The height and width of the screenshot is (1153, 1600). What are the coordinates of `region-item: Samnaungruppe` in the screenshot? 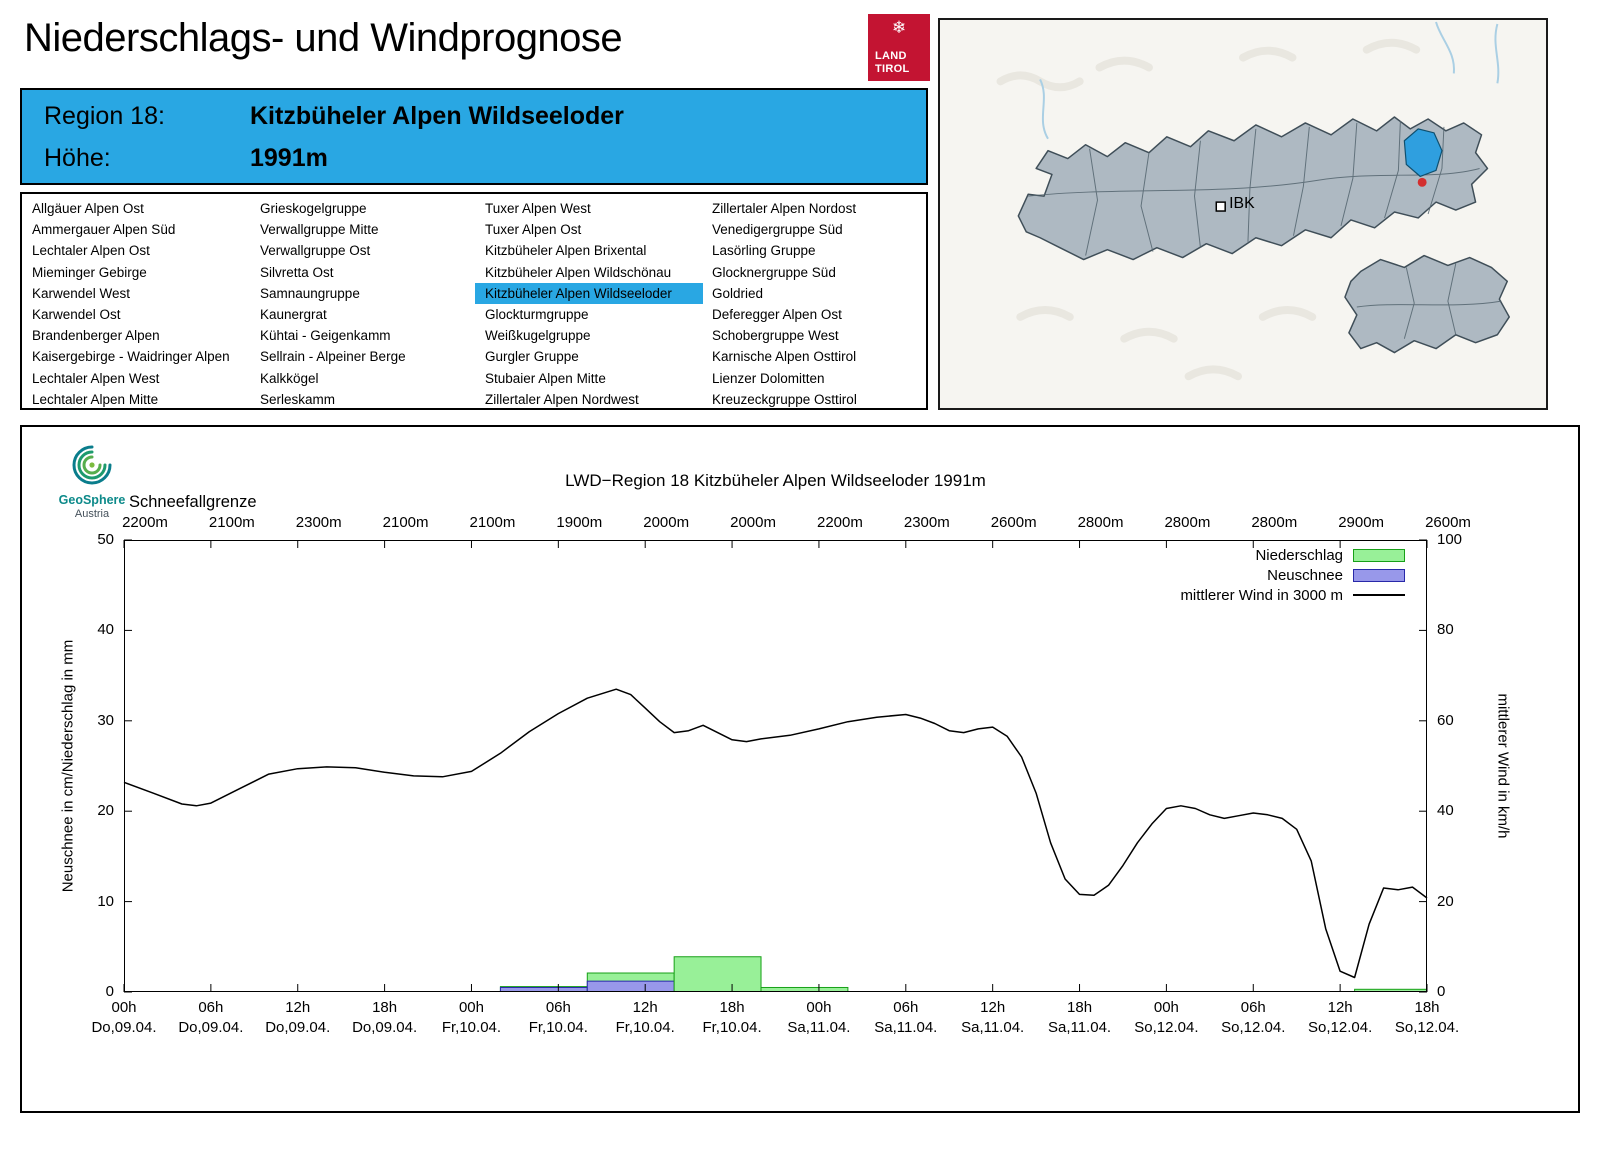 It's located at (310, 293).